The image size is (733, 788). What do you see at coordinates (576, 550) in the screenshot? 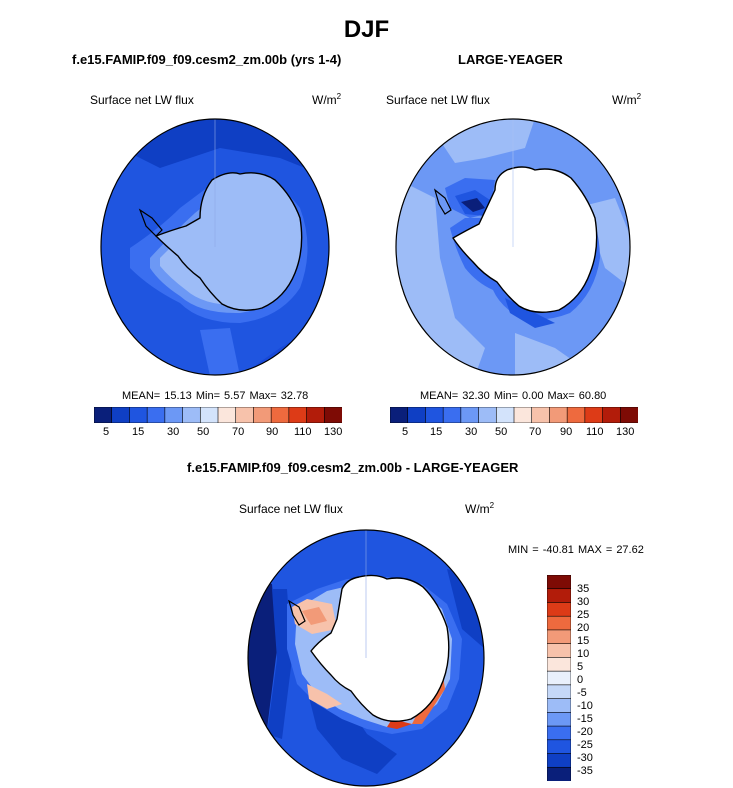
I see `panel3-stats: MIN = -40.81 MAX = 27.62` at bounding box center [576, 550].